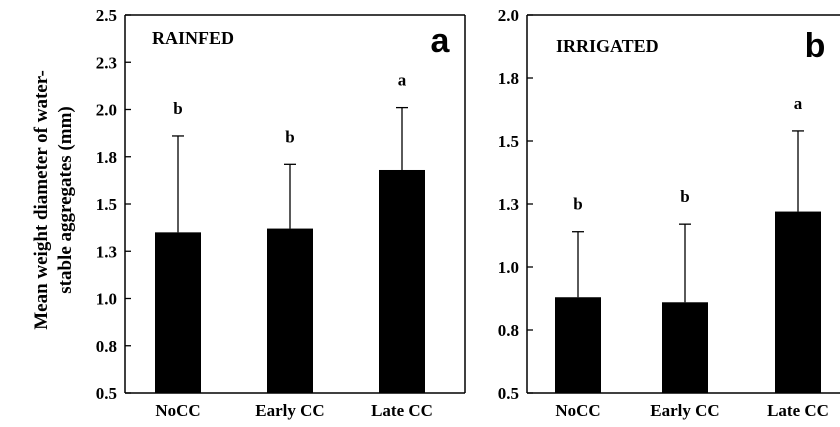  Describe the element at coordinates (508, 78) in the screenshot. I see `panel-b-y-tick-label: 1.8` at that location.